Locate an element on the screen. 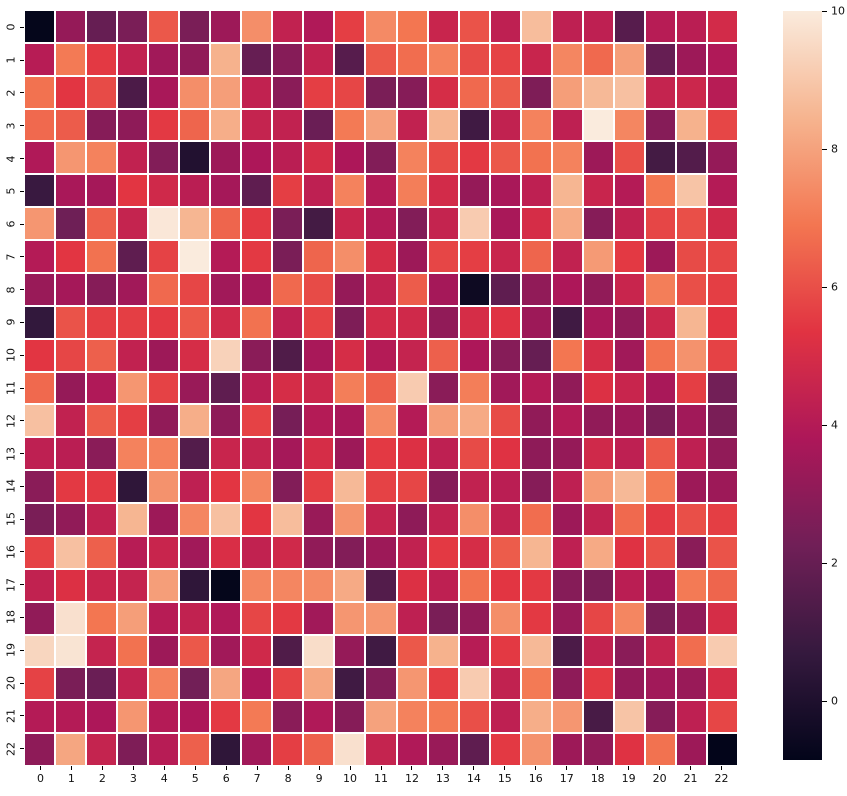 The image size is (847, 796). y-tick-label: 13 is located at coordinates (11, 453).